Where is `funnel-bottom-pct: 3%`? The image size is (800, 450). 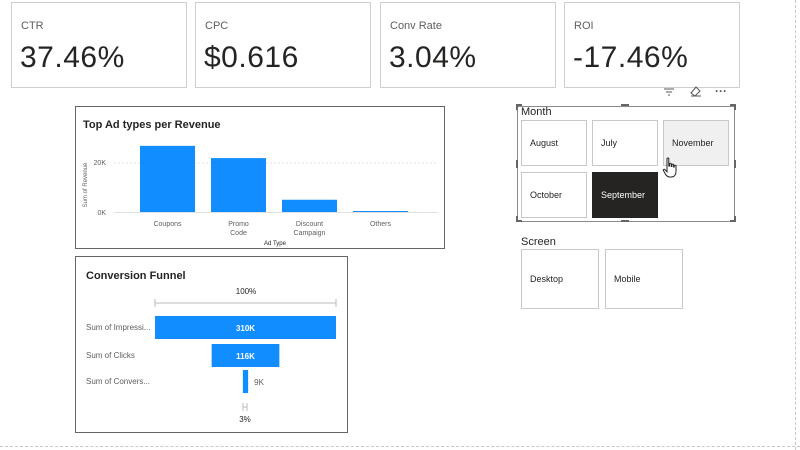 funnel-bottom-pct: 3% is located at coordinates (245, 419).